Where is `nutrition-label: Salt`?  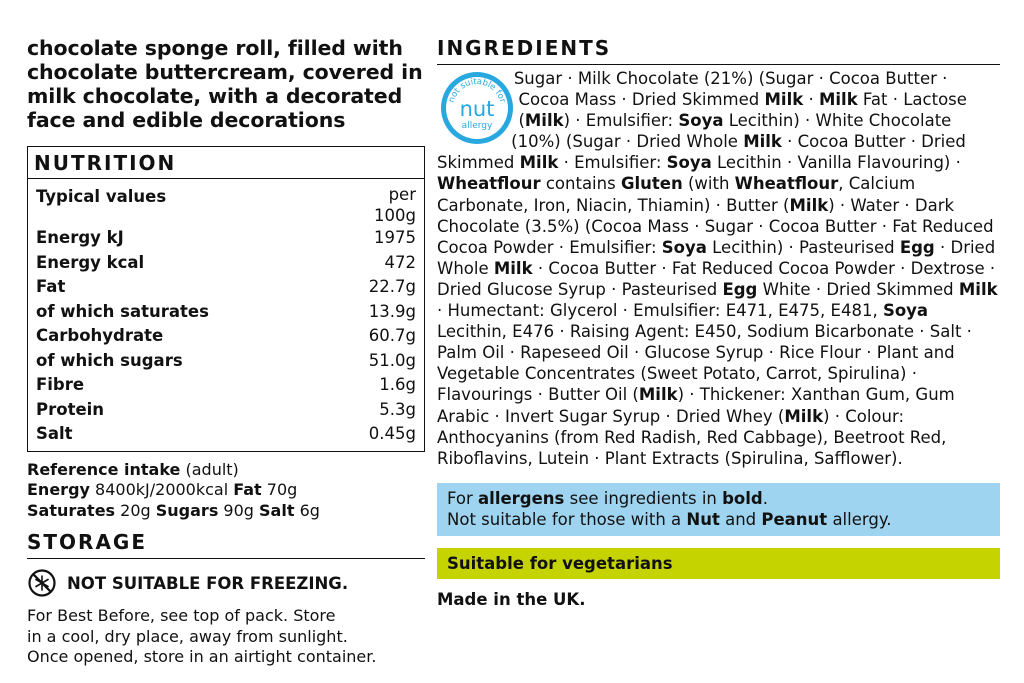 nutrition-label: Salt is located at coordinates (54, 433).